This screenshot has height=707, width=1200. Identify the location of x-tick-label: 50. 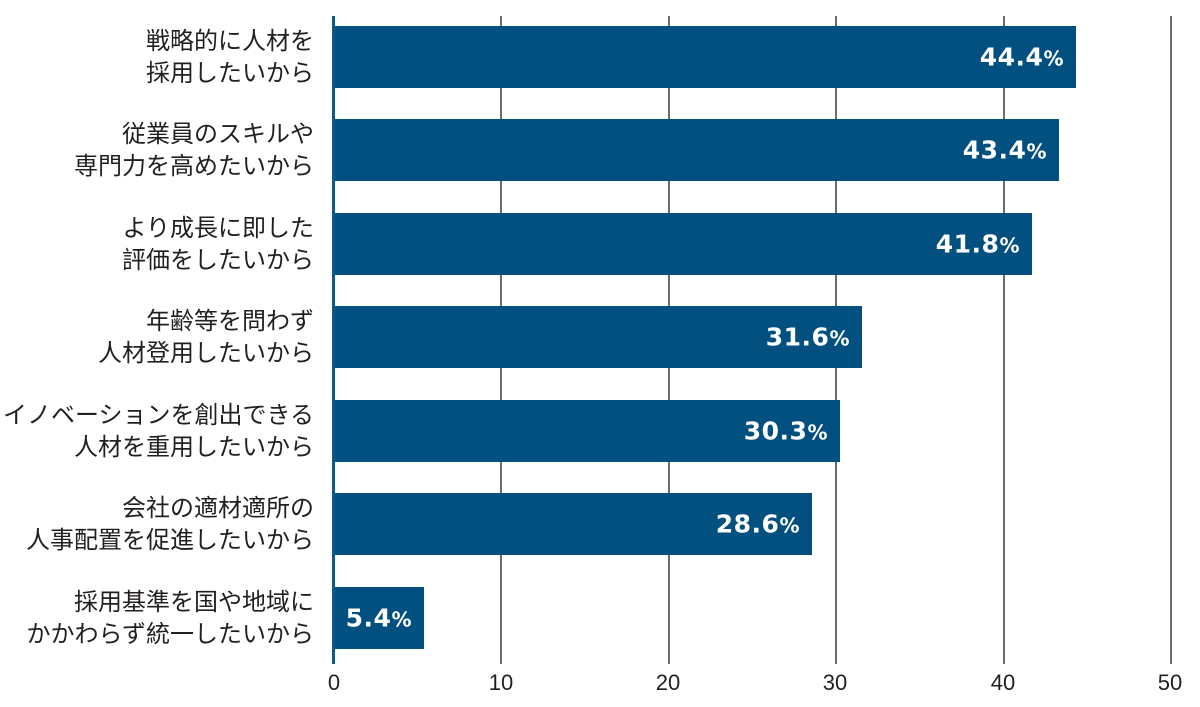
(1170, 682).